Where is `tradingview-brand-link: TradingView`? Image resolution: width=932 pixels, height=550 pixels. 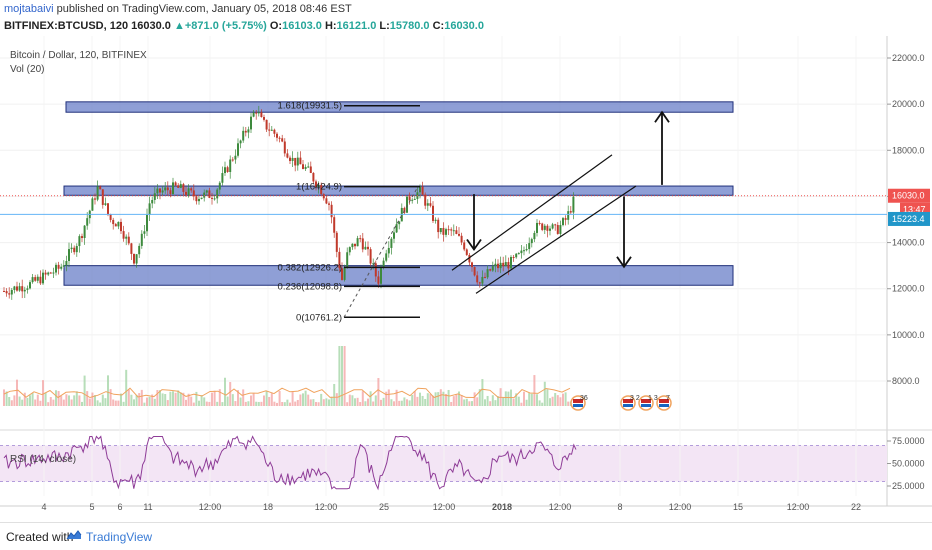
tradingview-brand-link: TradingView is located at coordinates (119, 537).